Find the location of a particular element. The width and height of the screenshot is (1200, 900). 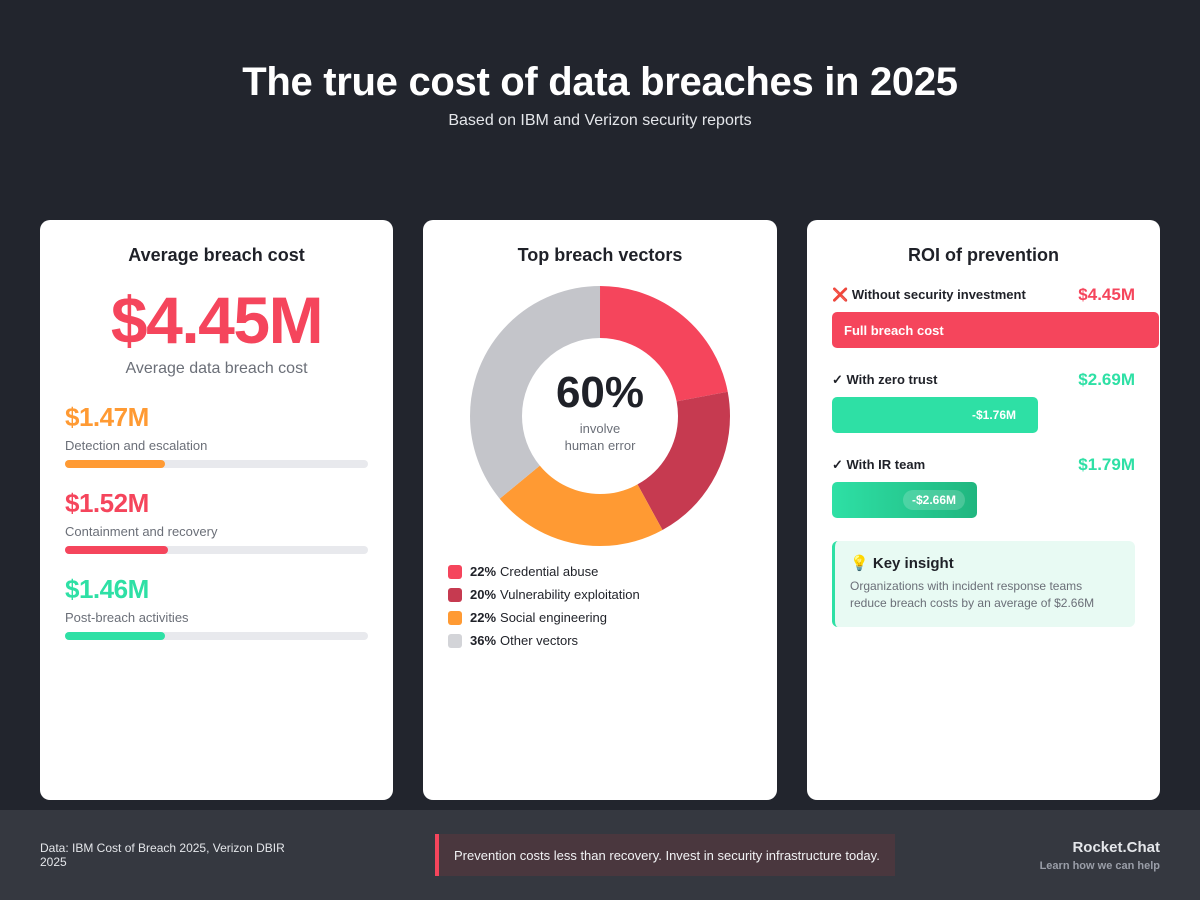

roi-value: $1.79M is located at coordinates (1106, 464).